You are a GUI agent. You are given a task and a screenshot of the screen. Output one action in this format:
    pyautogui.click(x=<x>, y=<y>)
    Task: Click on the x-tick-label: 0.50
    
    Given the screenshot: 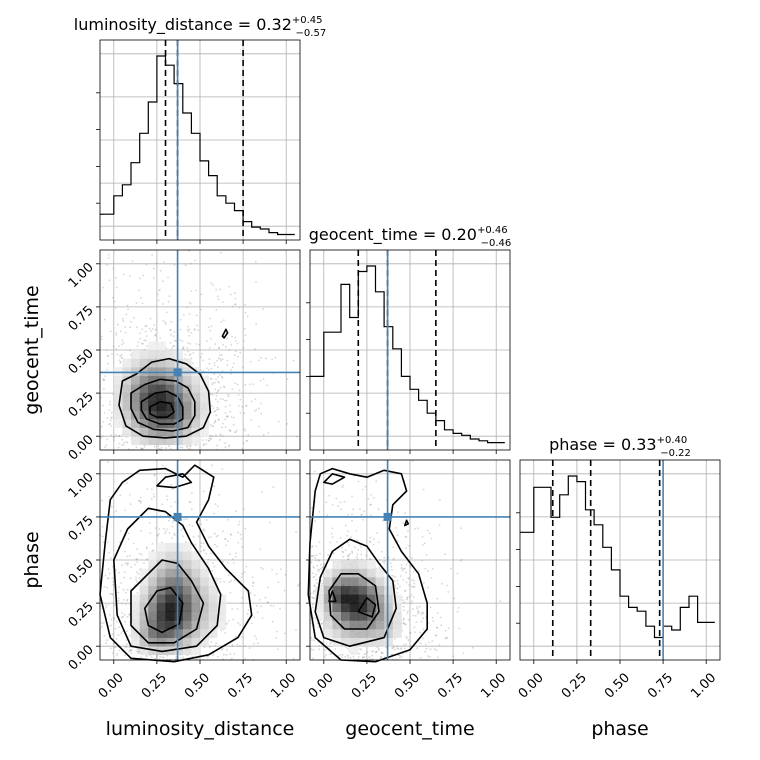 What is the action you would take?
    pyautogui.click(x=197, y=685)
    